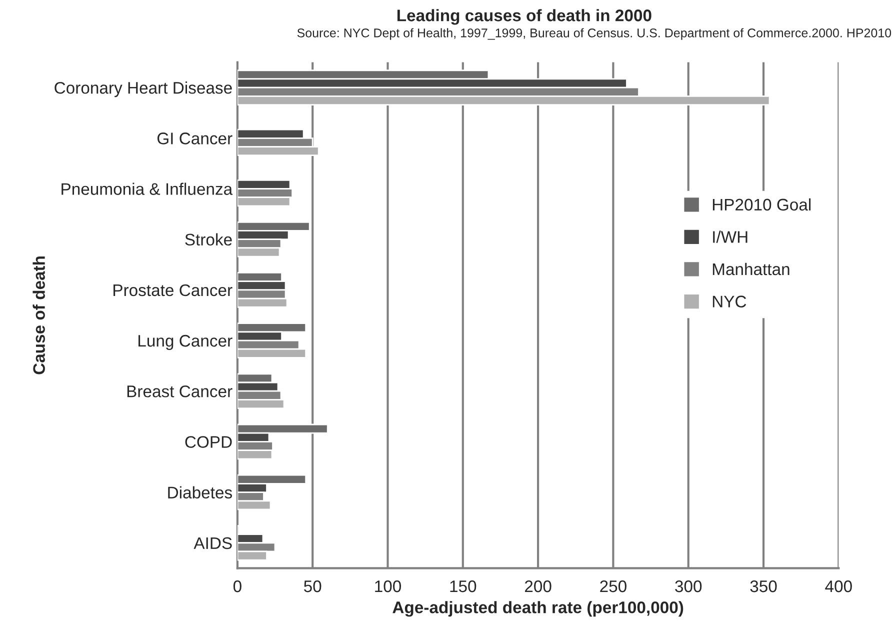  I want to click on x-tick-label: 150, so click(463, 586).